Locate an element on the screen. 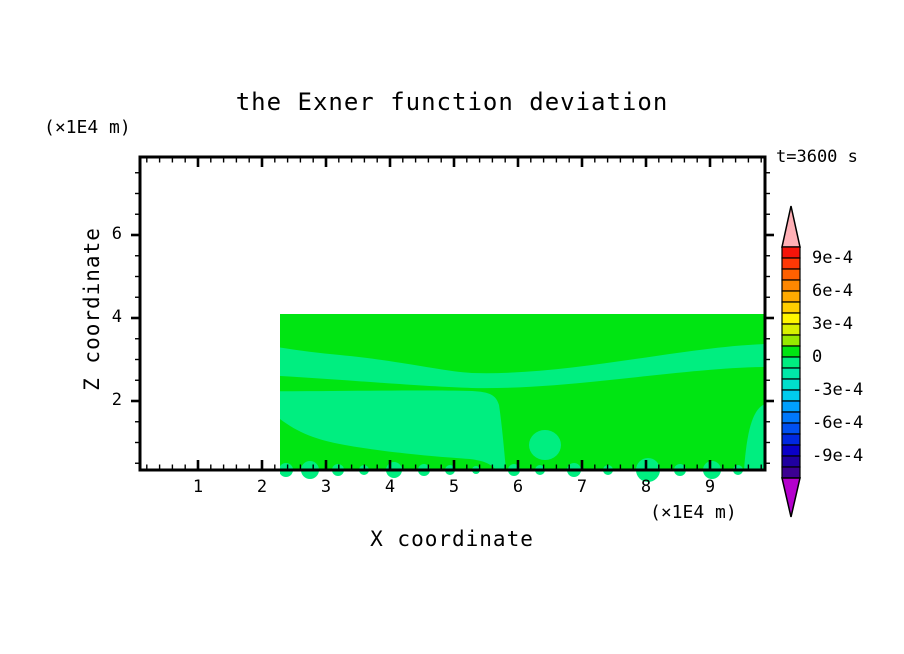 The height and width of the screenshot is (654, 904). x-tick-label-8: 8 is located at coordinates (646, 487).